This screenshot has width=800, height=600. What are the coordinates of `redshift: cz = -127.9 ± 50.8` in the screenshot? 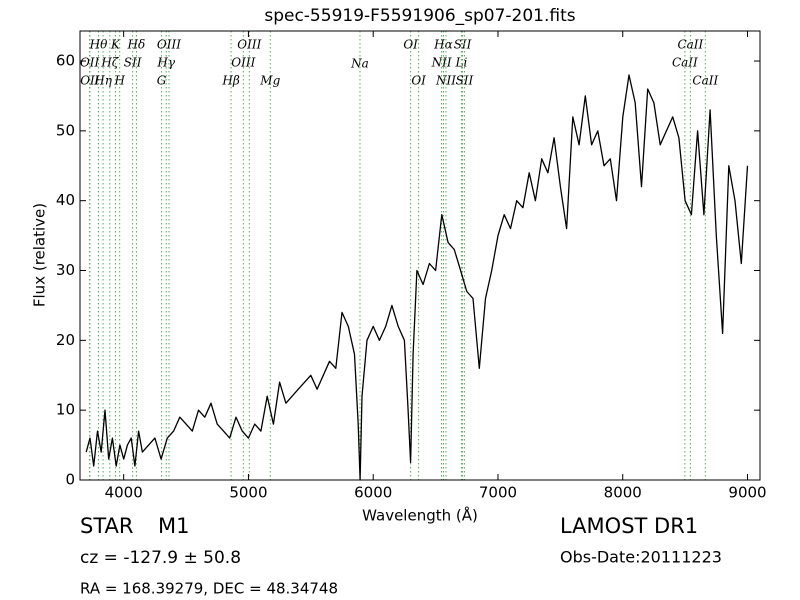 It's located at (160, 558).